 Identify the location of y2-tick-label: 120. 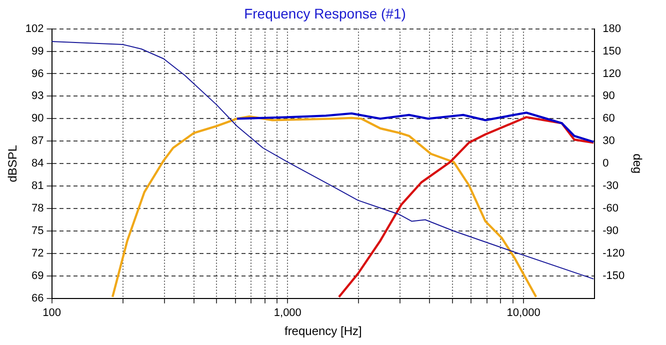
(611, 74).